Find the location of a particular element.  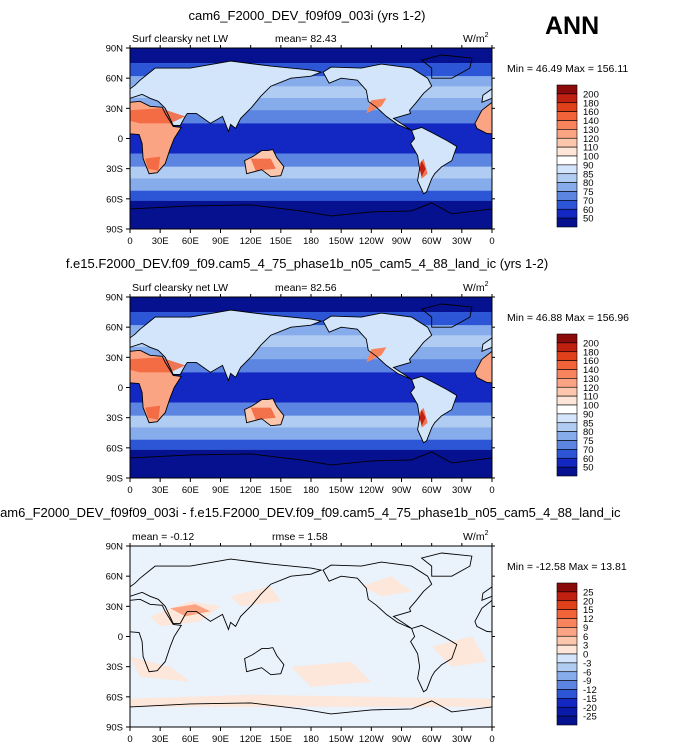

colorbar-label: 12 is located at coordinates (588, 619).